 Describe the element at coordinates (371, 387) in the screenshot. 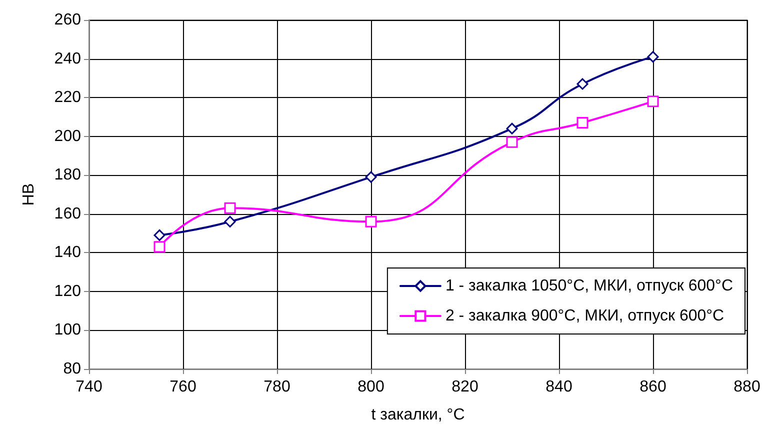

I see `x-tick-label: 800` at that location.